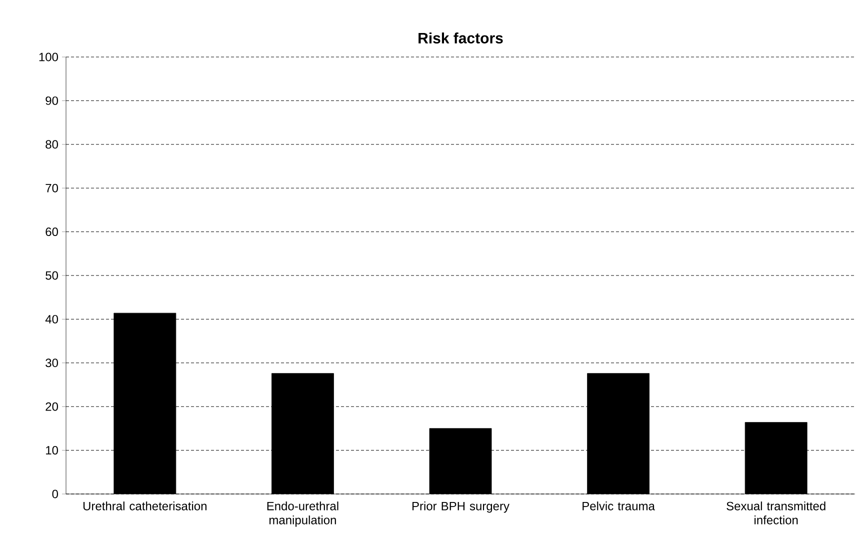 The image size is (860, 557). Describe the element at coordinates (52, 363) in the screenshot. I see `y-tick-label: 30` at that location.